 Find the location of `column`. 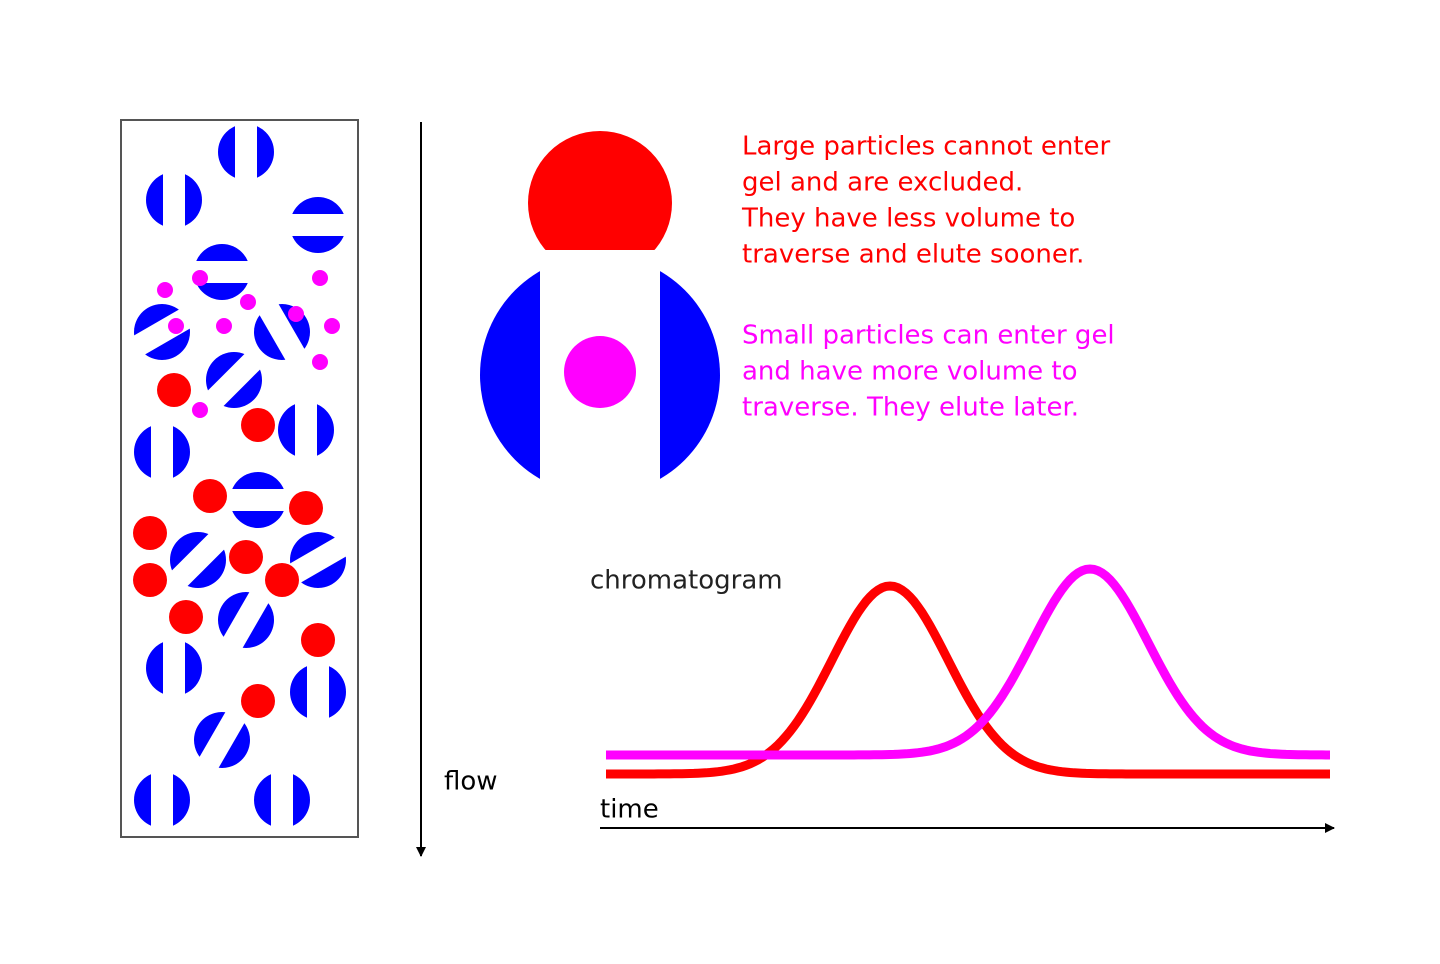

column is located at coordinates (239, 478).